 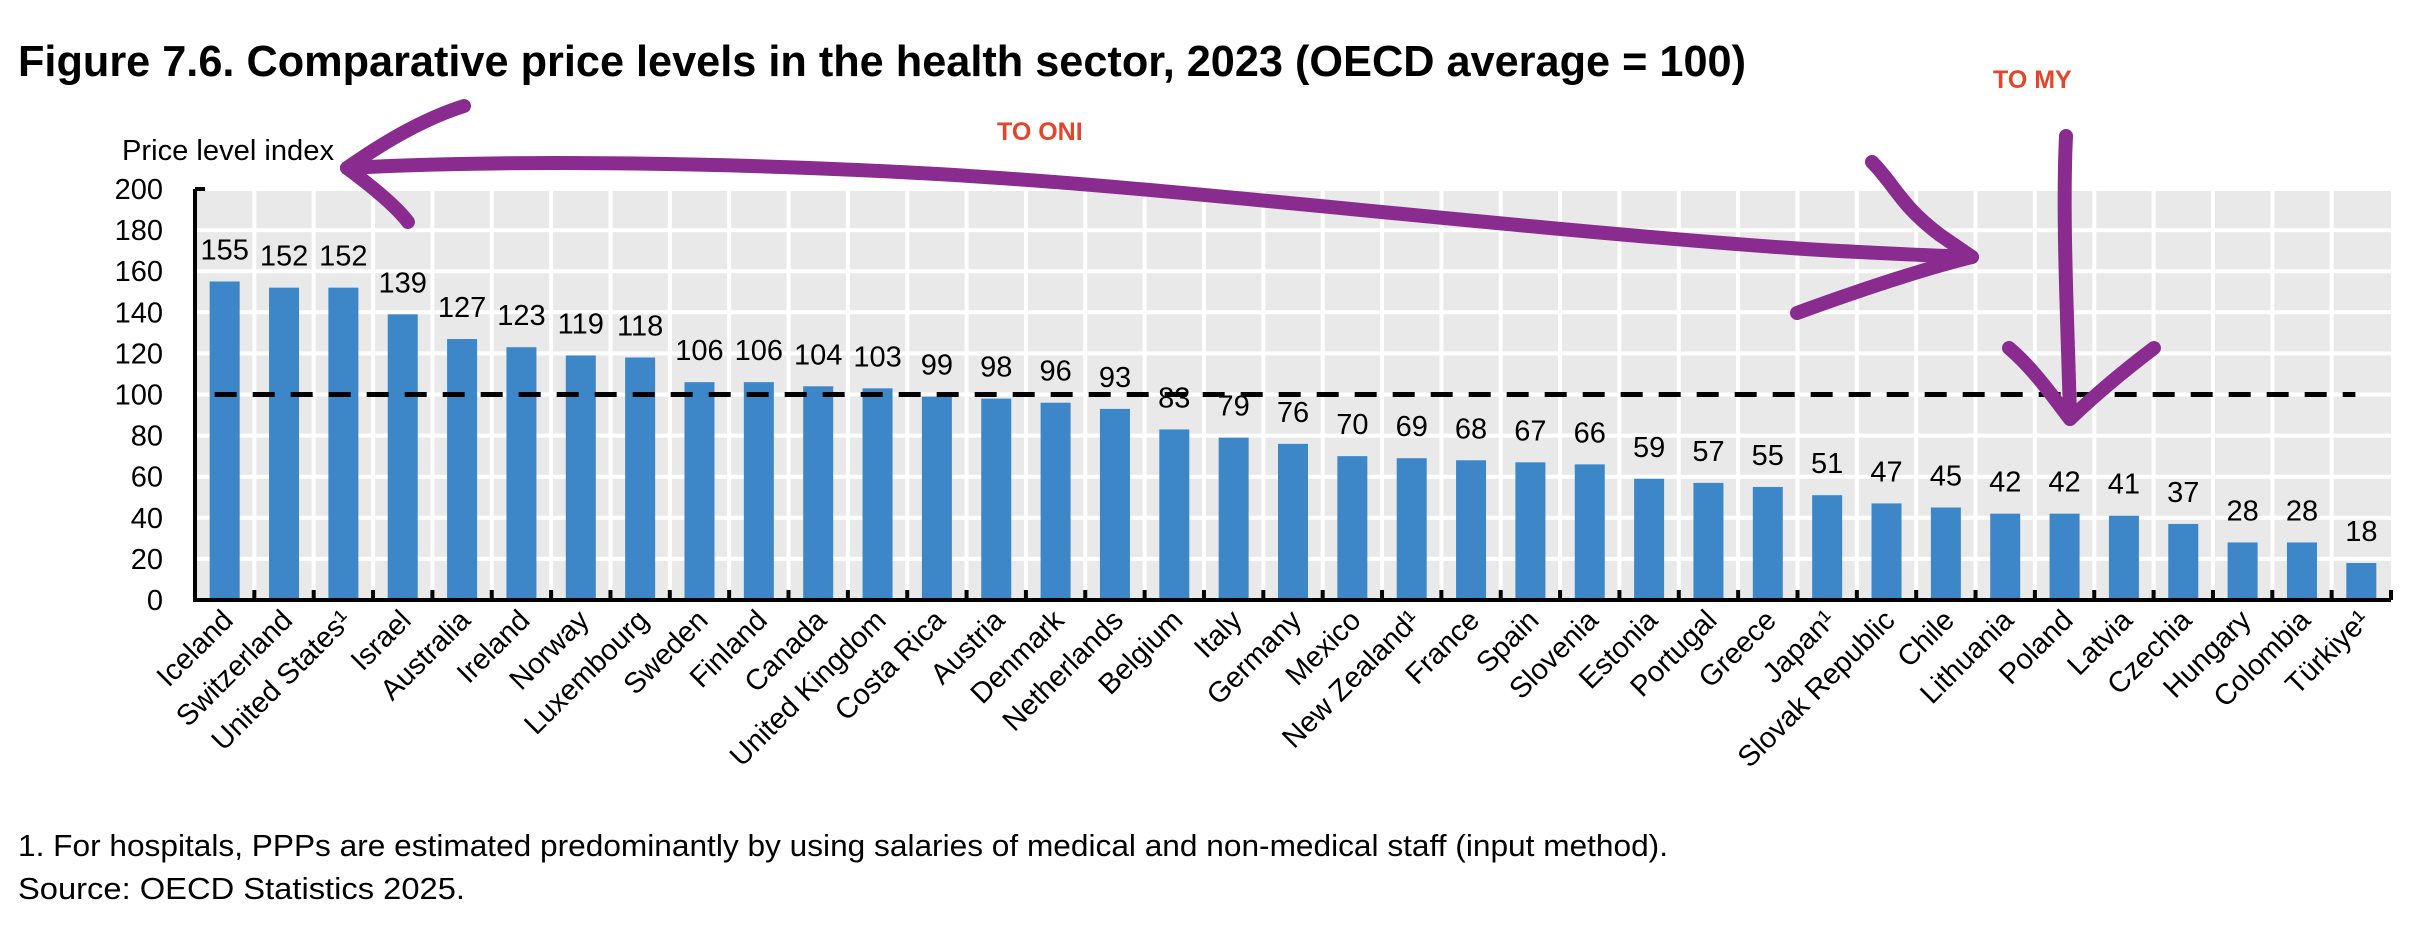 What do you see at coordinates (139, 190) in the screenshot?
I see `y-tick-label: 200` at bounding box center [139, 190].